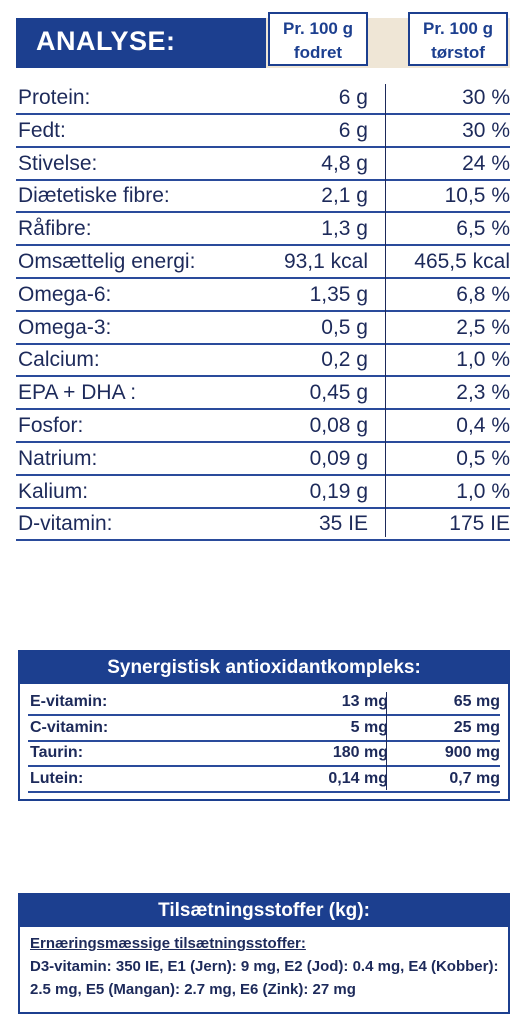 This screenshot has height=1030, width=522. Describe the element at coordinates (263, 230) in the screenshot. I see `table-row: Råfibre: 1,3 g 6,5 %` at that location.